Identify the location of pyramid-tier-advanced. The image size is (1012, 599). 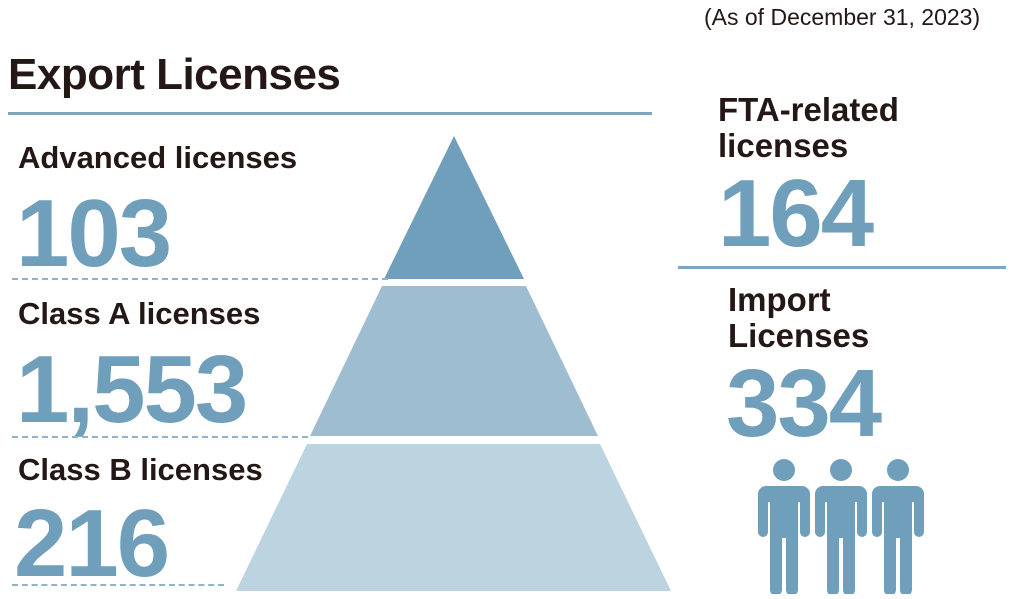
(454, 207).